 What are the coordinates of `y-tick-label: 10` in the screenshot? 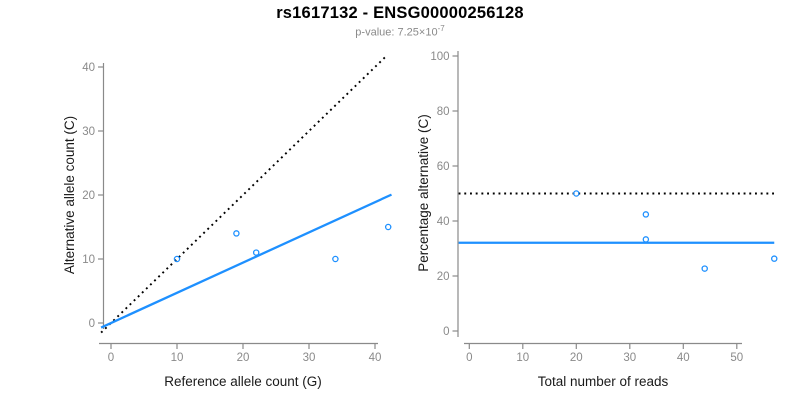 It's located at (88, 260).